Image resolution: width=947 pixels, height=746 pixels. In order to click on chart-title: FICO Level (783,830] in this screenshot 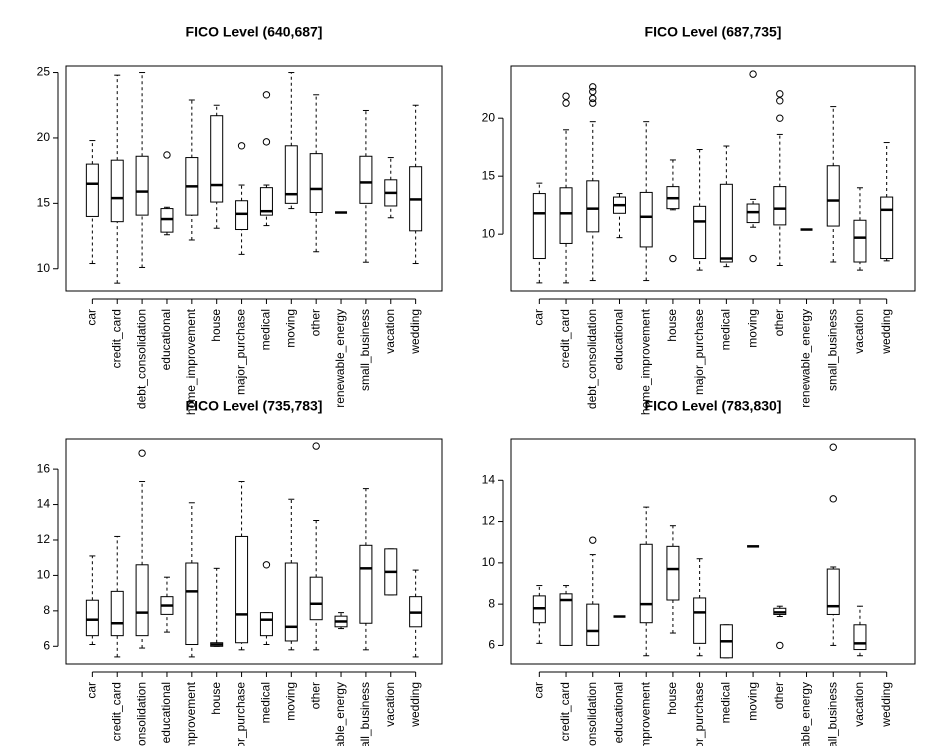, I will do `click(713, 406)`.